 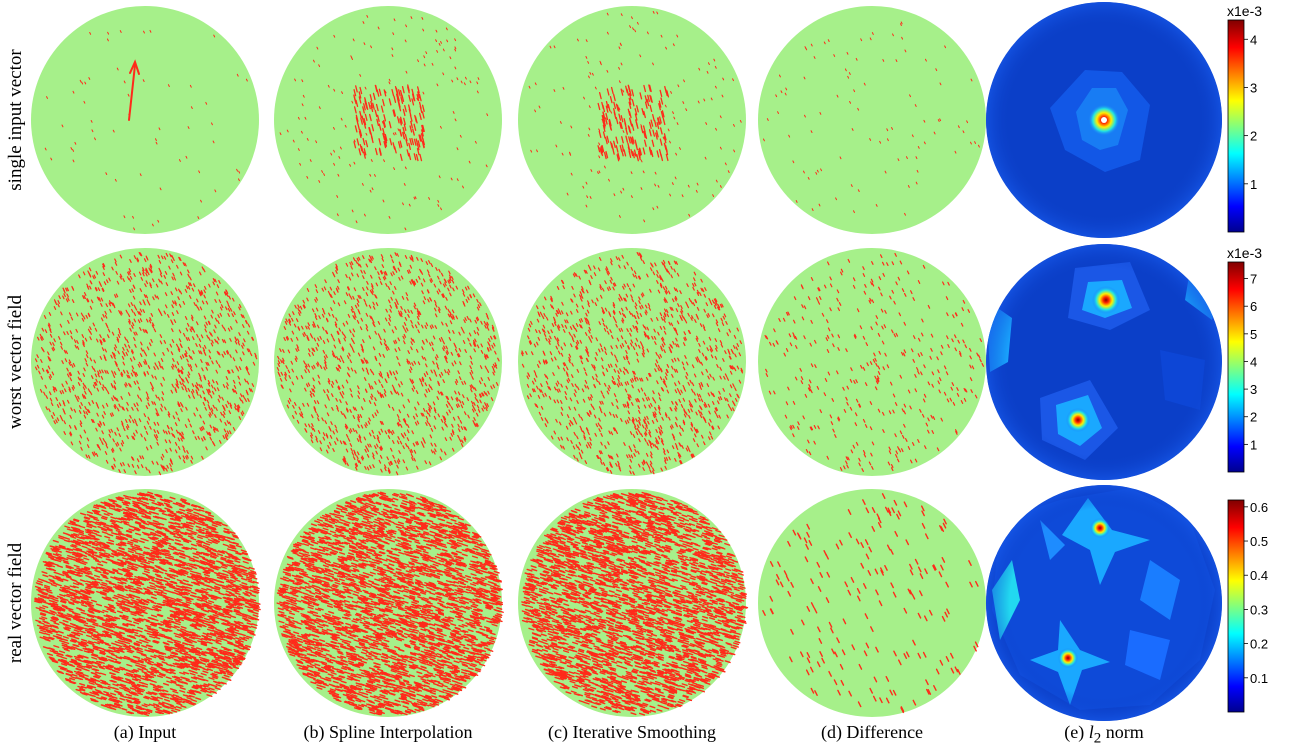 I want to click on caption-e-suffix: norm, so click(x=1124, y=732).